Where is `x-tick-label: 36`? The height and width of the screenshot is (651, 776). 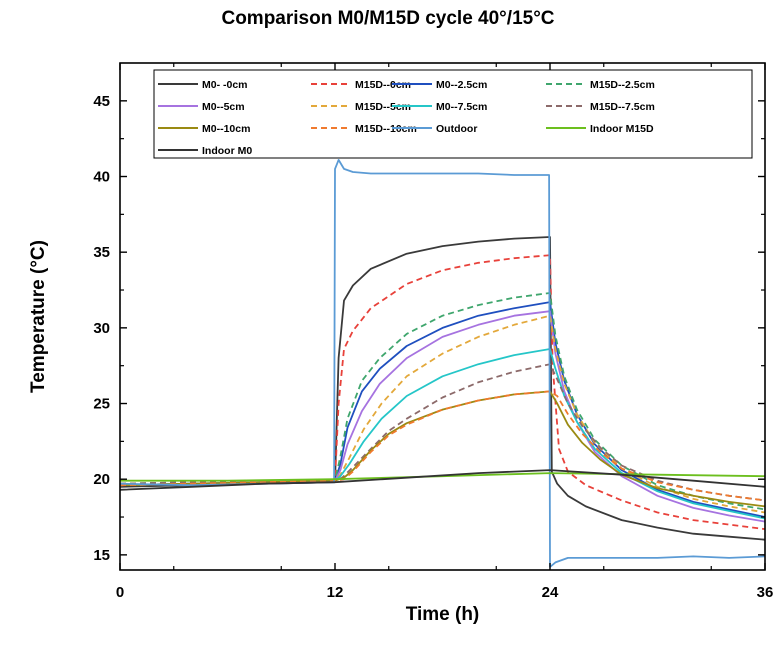
x-tick-label: 36 is located at coordinates (765, 592).